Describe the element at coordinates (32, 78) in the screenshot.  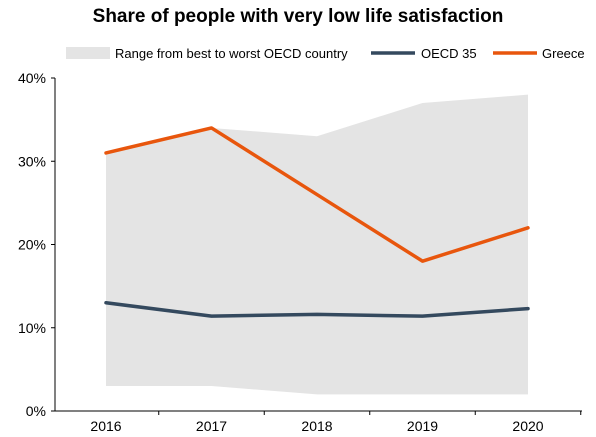
I see `y-tick-label: 40%` at that location.